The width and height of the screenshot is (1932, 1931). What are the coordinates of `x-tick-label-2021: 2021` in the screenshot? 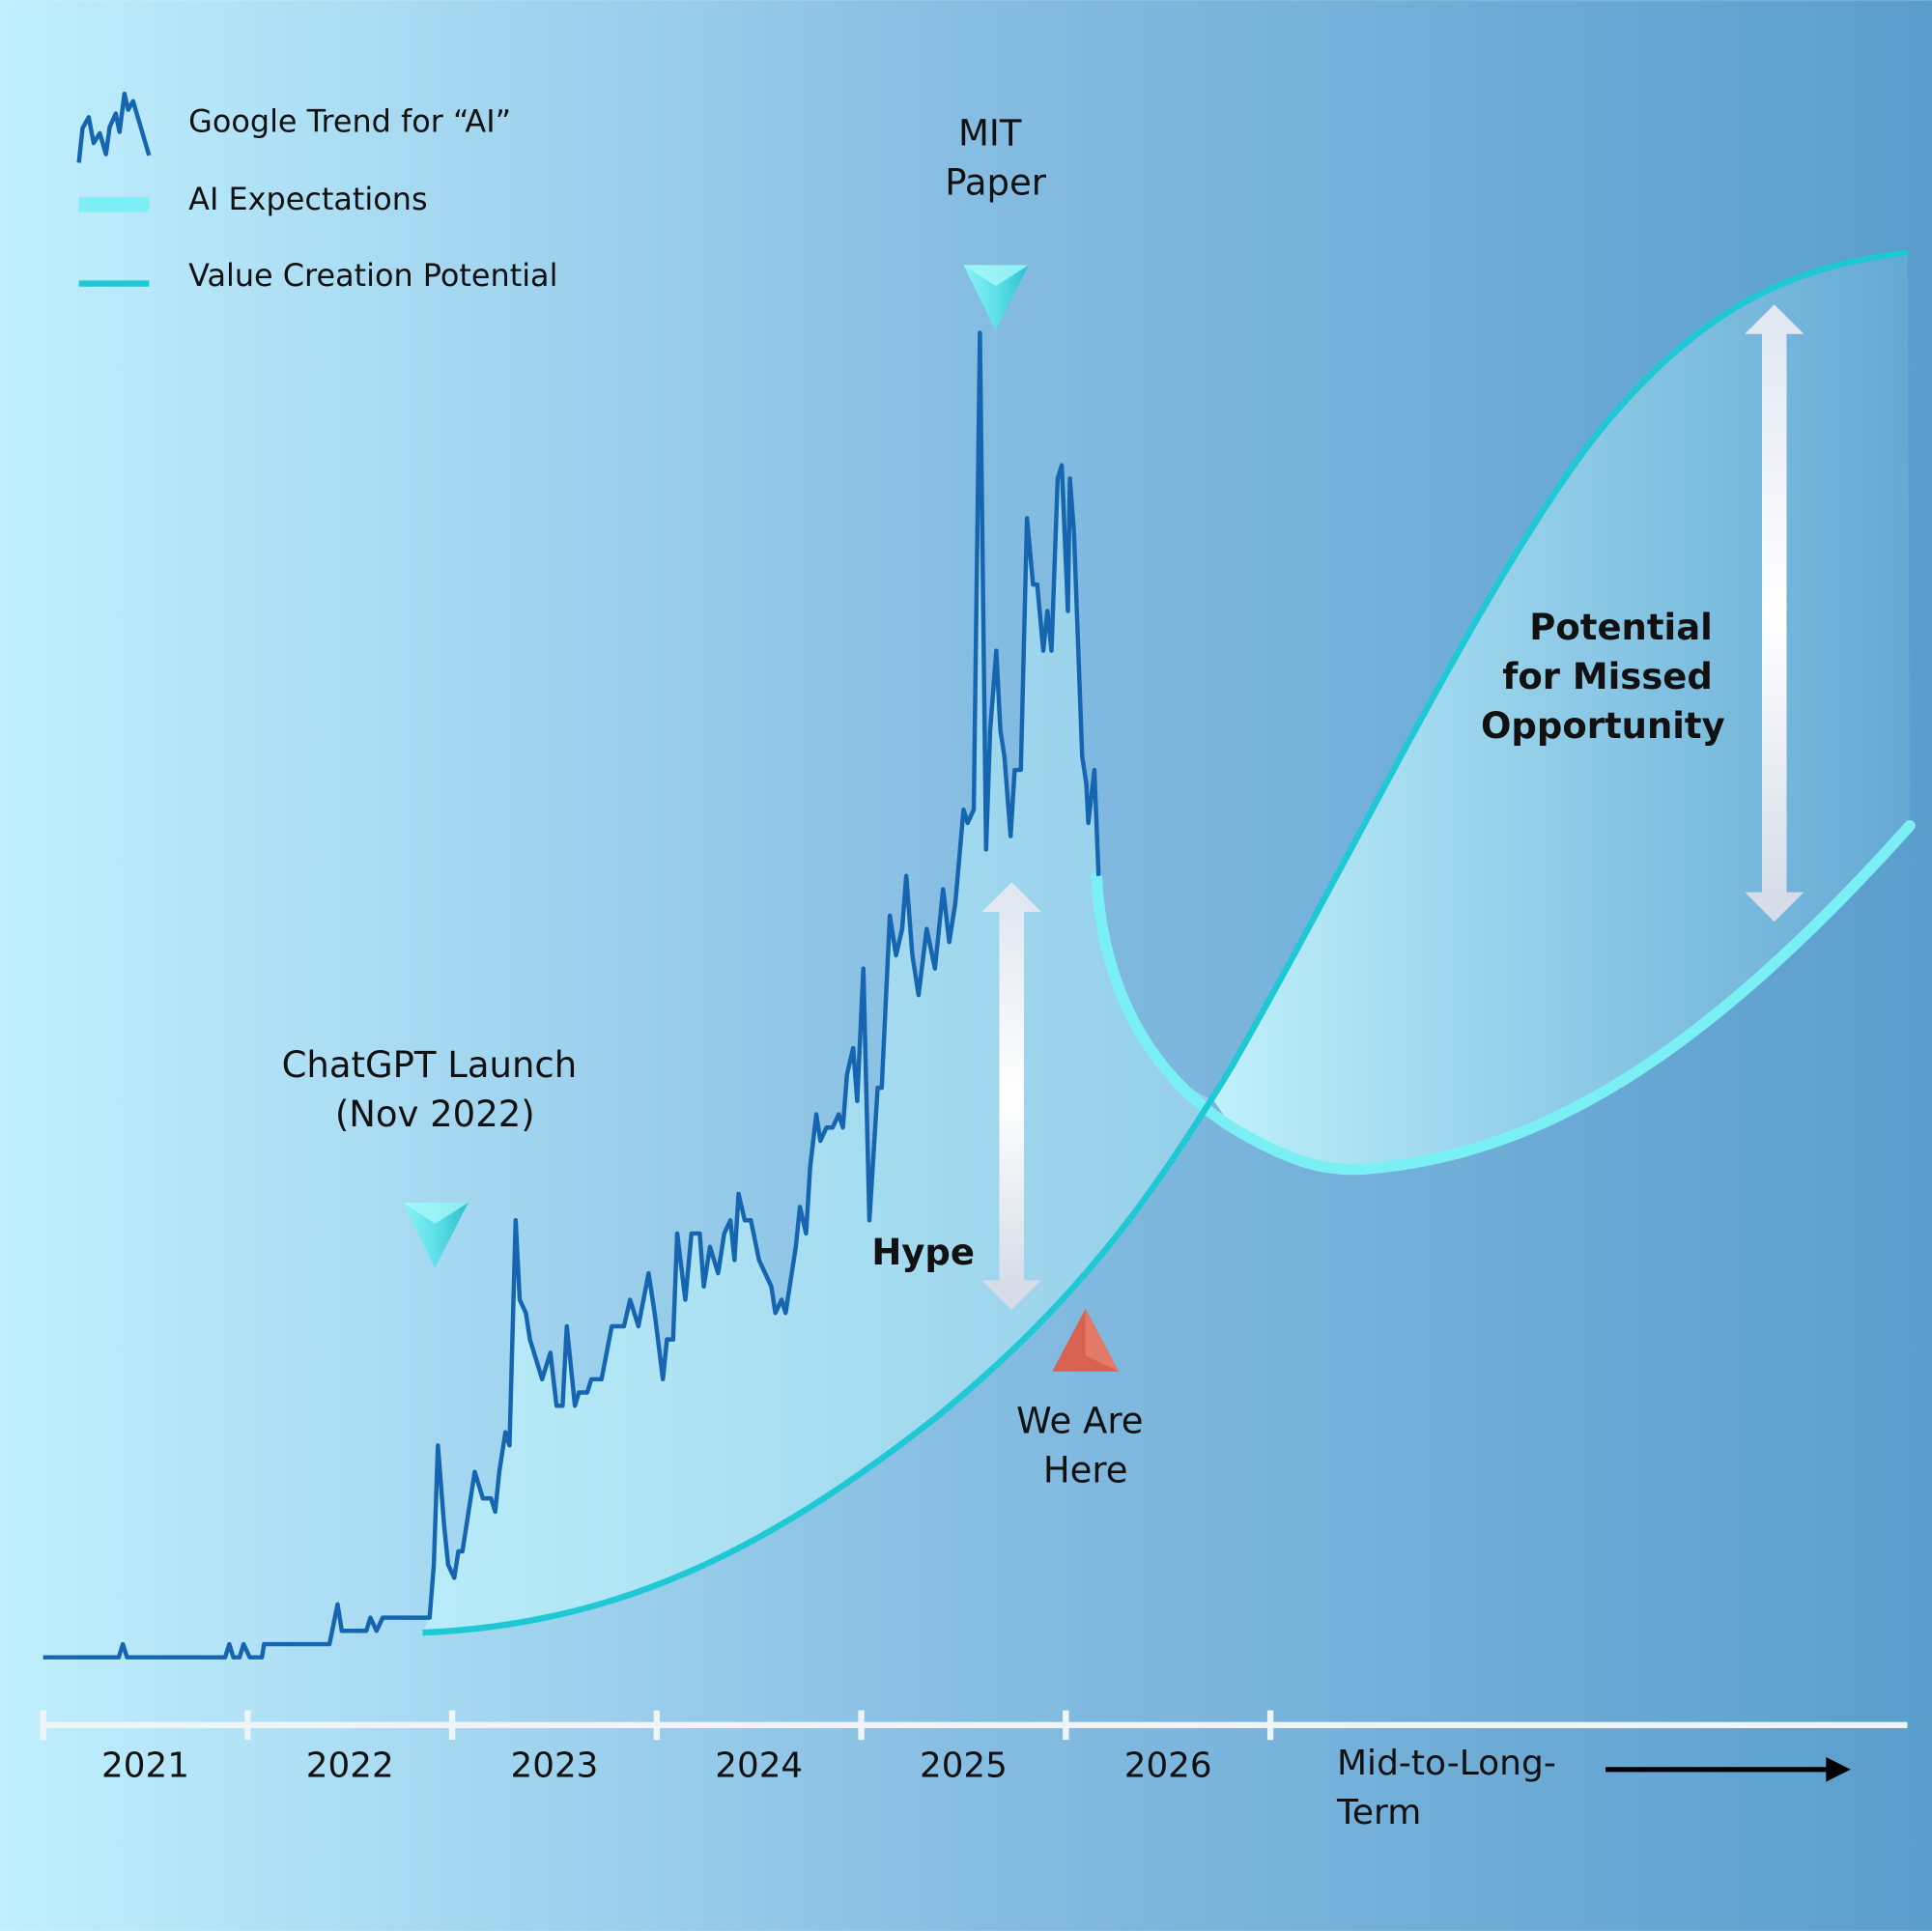 It's located at (145, 1765).